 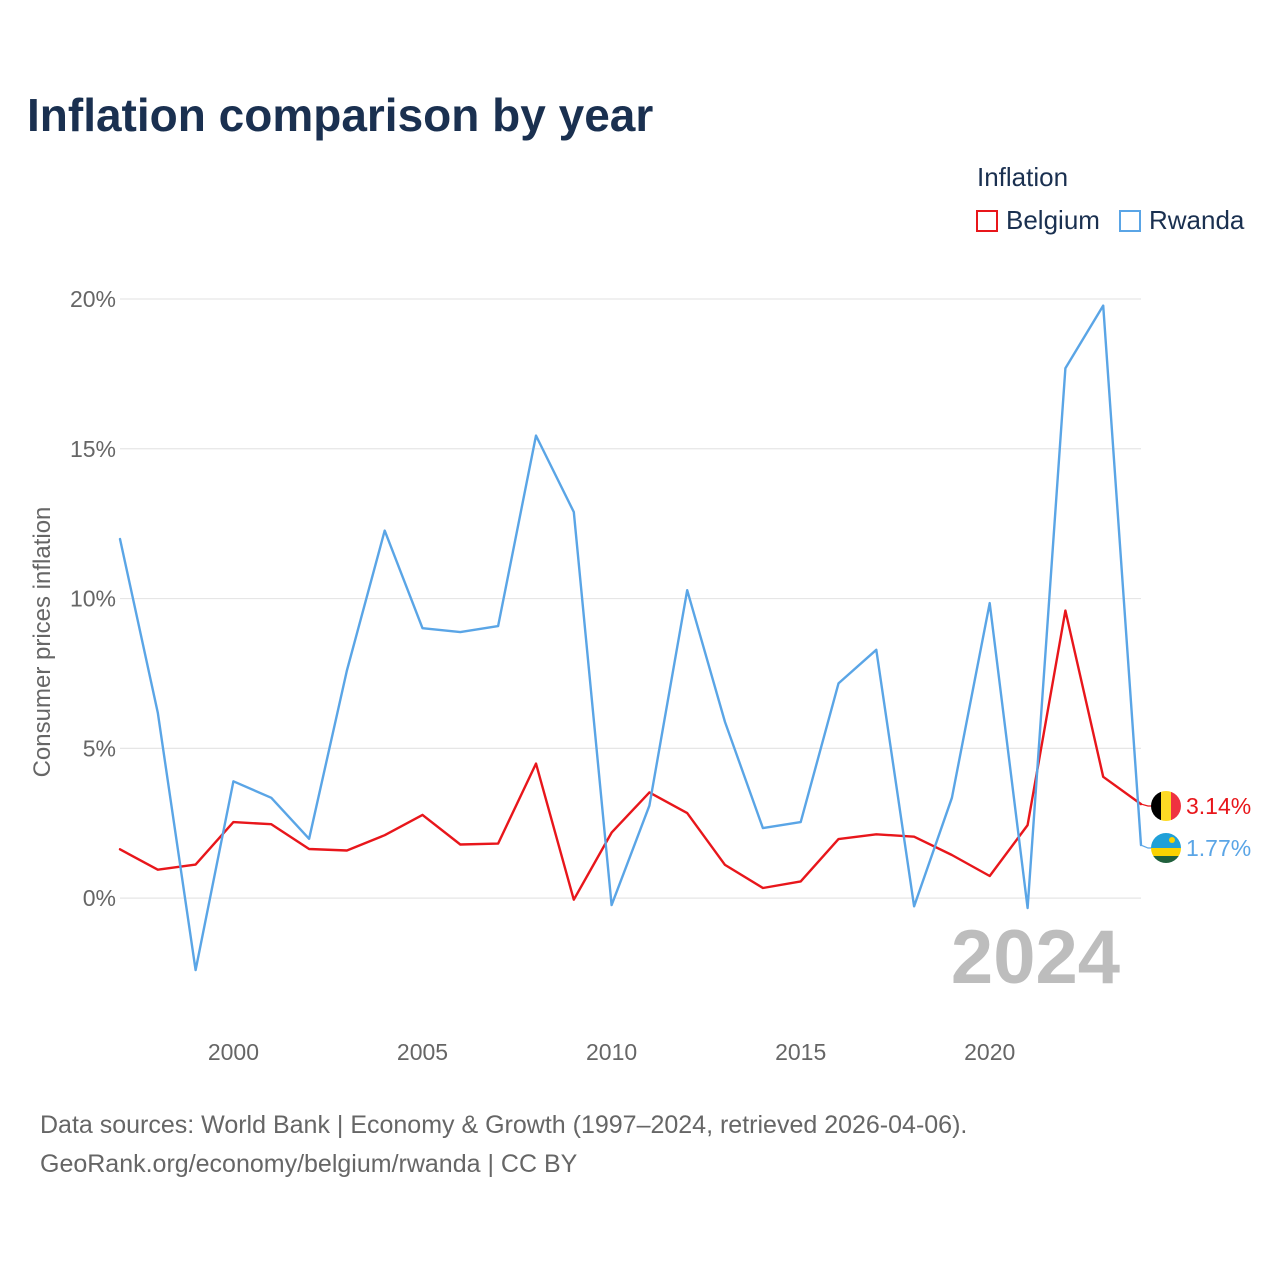 What do you see at coordinates (1146, 805) in the screenshot?
I see `end-connector-belgium` at bounding box center [1146, 805].